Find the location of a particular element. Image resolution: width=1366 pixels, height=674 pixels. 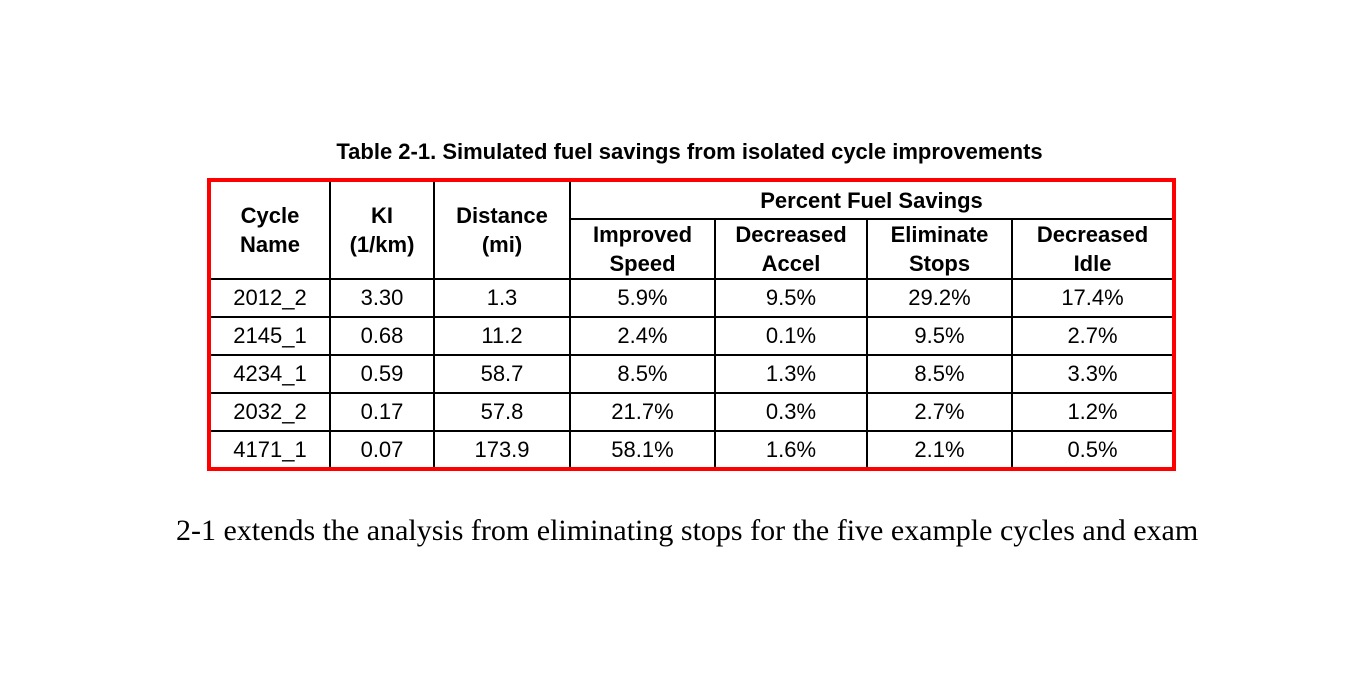

cell-eliminate-stops: 2.1% is located at coordinates (939, 450).